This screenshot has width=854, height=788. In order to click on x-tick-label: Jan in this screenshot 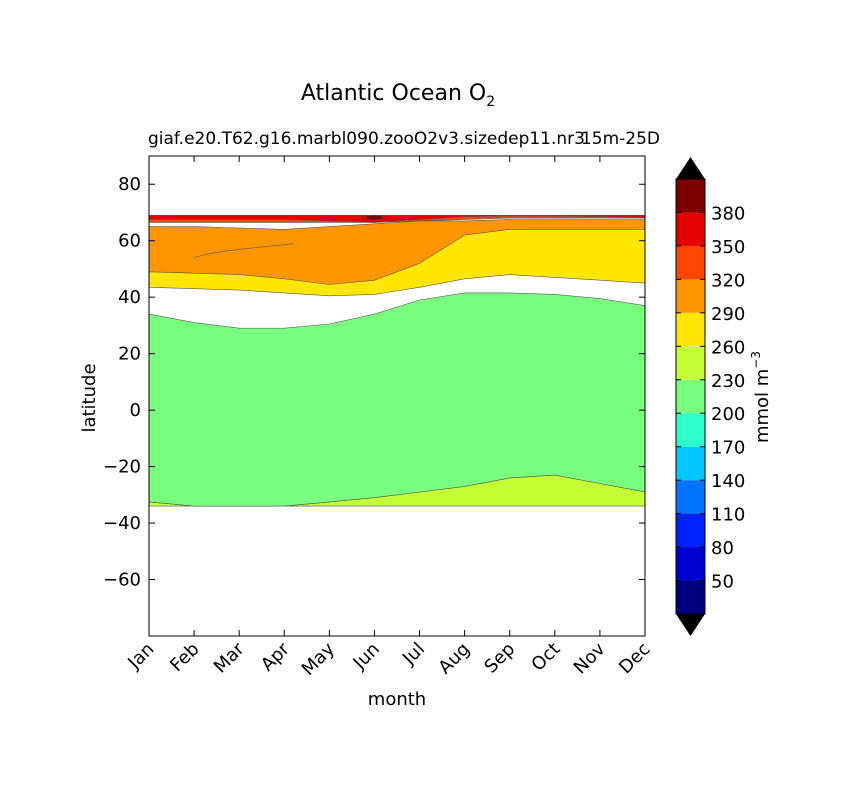, I will do `click(140, 656)`.